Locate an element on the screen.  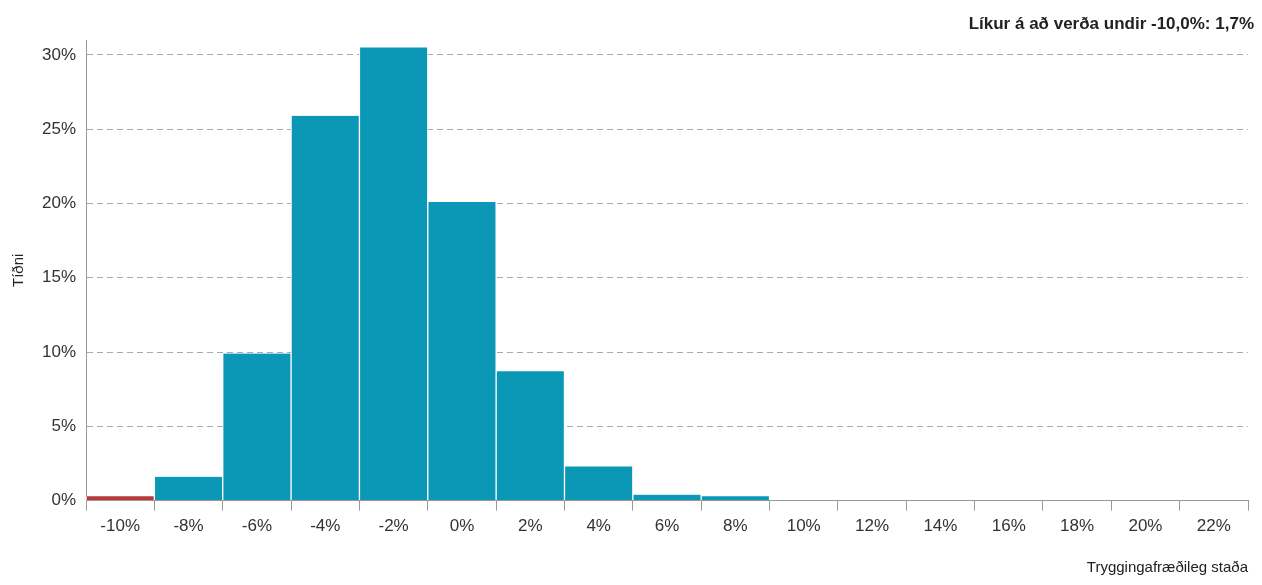
y-tick-label: 5% is located at coordinates (64, 425).